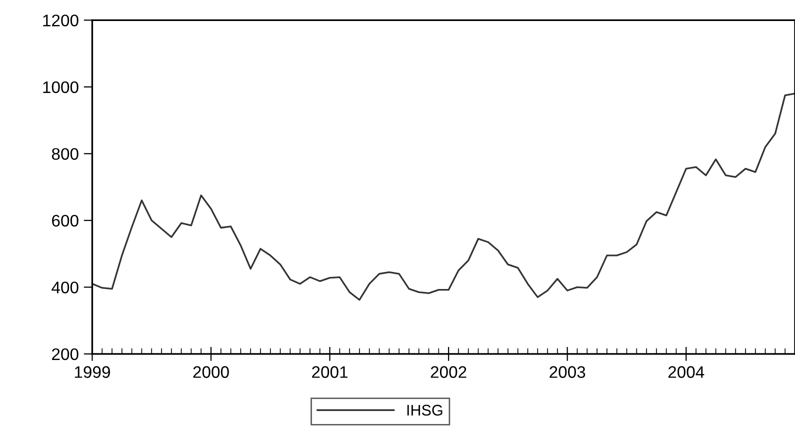 The image size is (795, 429). What do you see at coordinates (424, 410) in the screenshot?
I see `legend-label: IHSG` at bounding box center [424, 410].